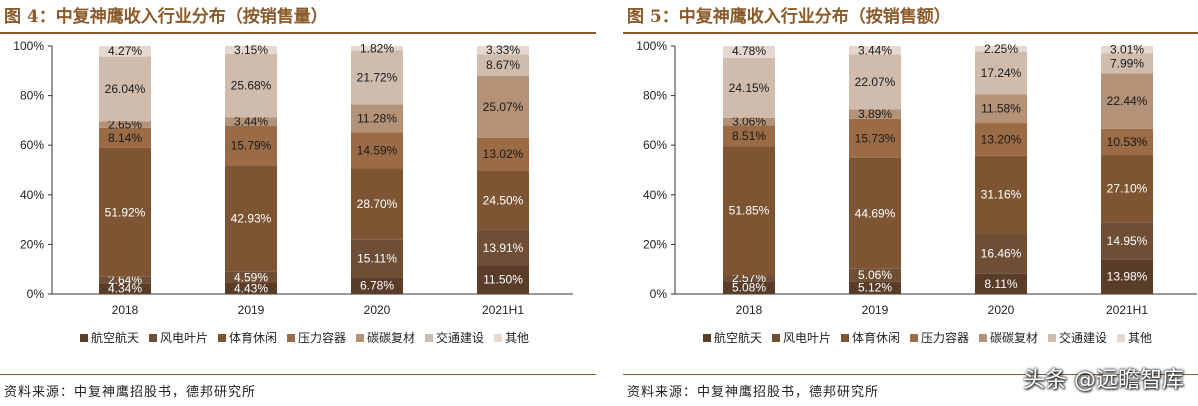 The width and height of the screenshot is (1198, 406). I want to click on data-label: 24.15%, so click(749, 88).